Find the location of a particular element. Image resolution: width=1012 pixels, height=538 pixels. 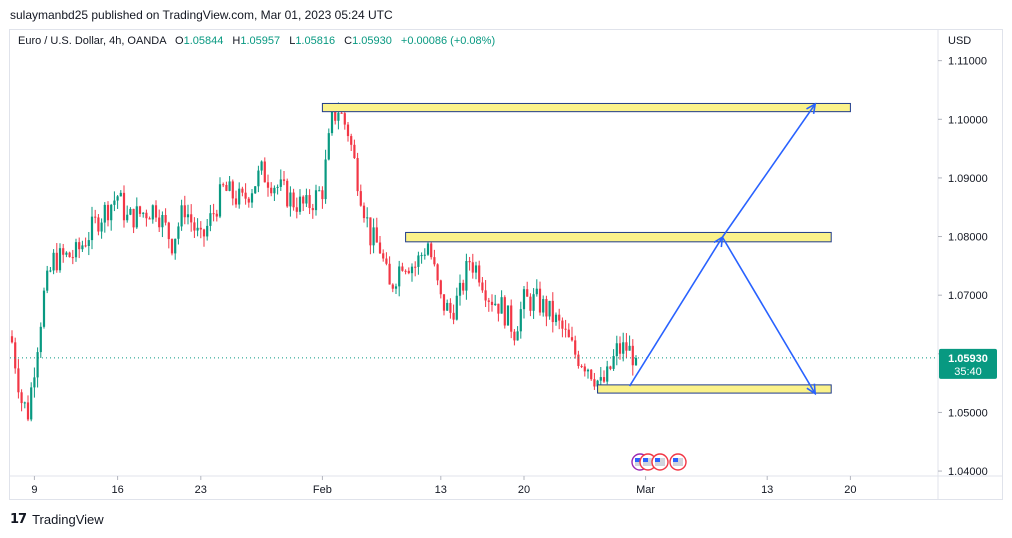

time-tick-label: 9 is located at coordinates (34, 490).